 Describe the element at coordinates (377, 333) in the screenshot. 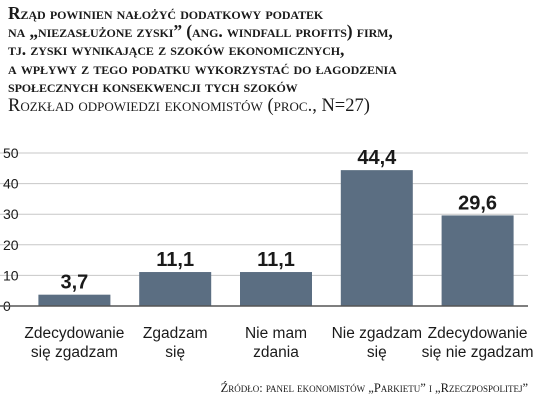

I see `x-category-label: Nie zgadzam` at that location.